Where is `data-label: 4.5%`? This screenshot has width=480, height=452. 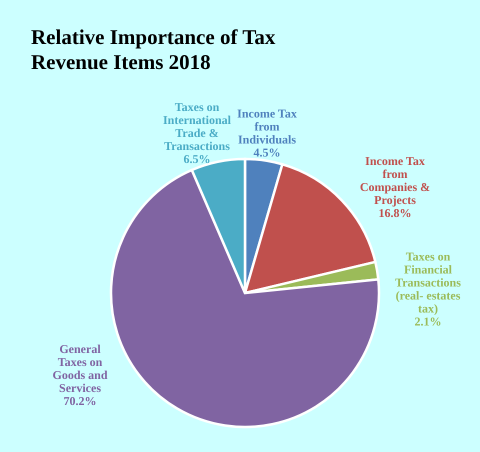
data-label: 4.5% is located at coordinates (267, 153).